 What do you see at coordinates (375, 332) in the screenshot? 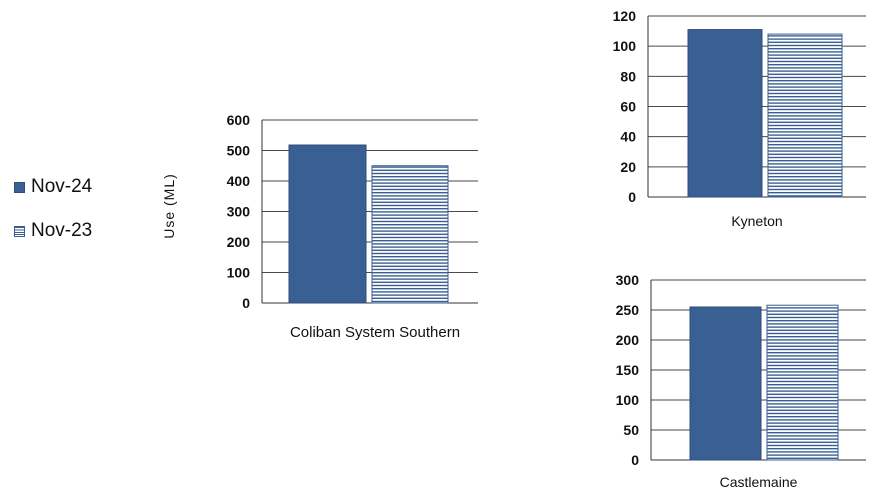
I see `category-label: Coliban System Southern` at bounding box center [375, 332].